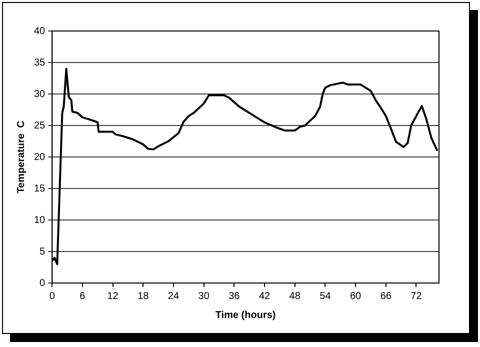 The height and width of the screenshot is (347, 480). Describe the element at coordinates (40, 157) in the screenshot. I see `y-tick-label: 20` at that location.